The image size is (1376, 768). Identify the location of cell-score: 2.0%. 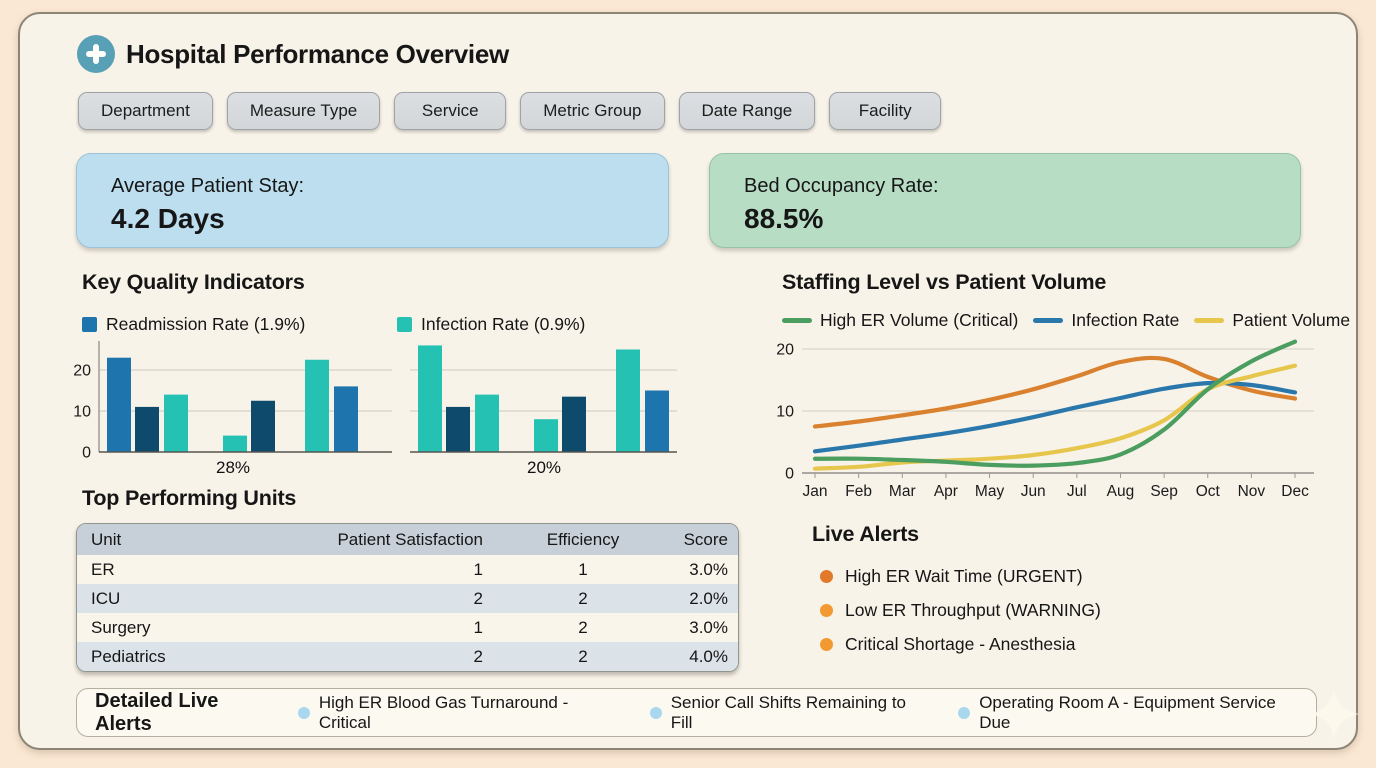
(708, 598).